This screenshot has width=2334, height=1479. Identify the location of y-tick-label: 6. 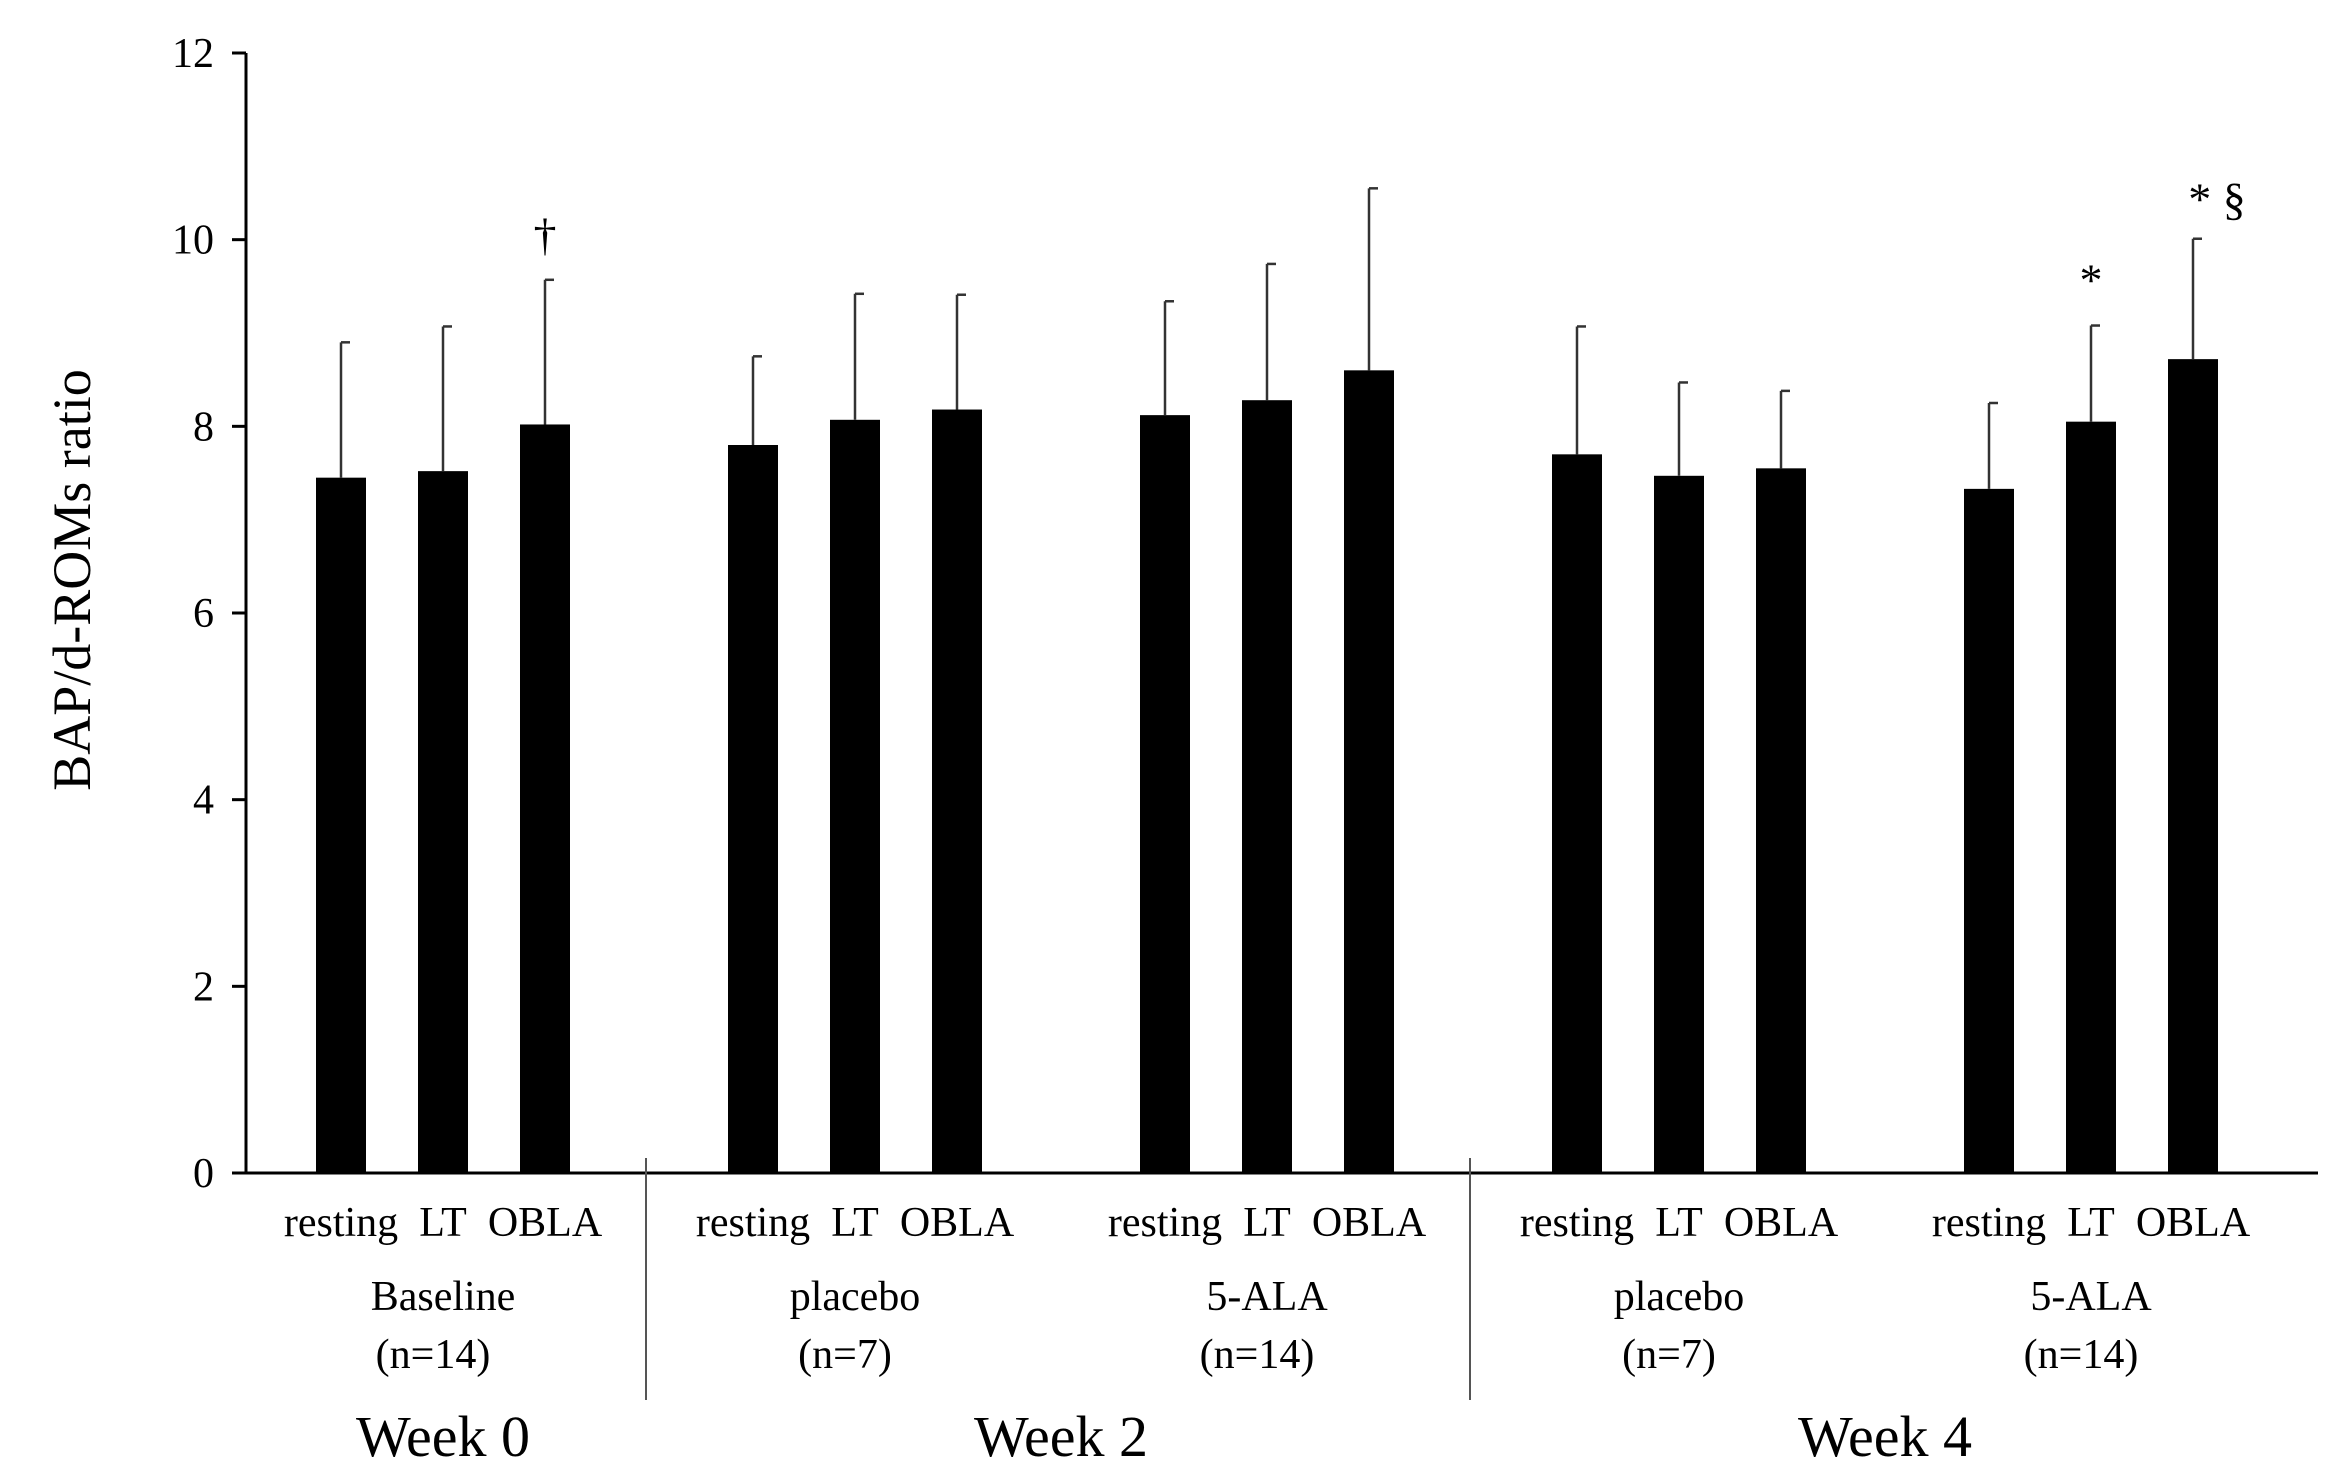
(203, 614).